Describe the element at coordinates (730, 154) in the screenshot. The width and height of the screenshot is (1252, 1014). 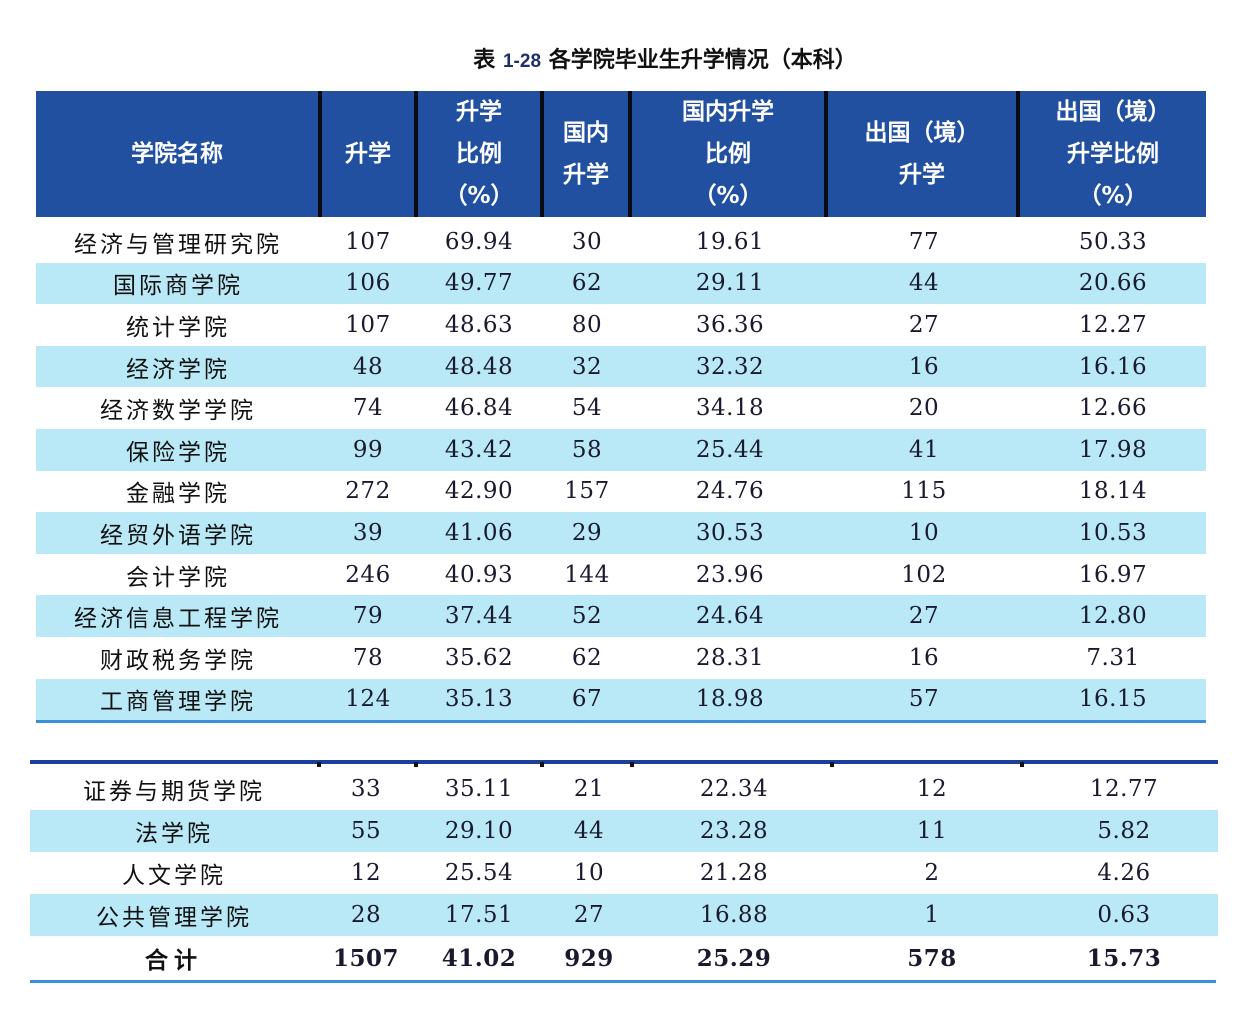
I see `column-header-domestic-ratio: 国内升学 比例 （%）` at that location.